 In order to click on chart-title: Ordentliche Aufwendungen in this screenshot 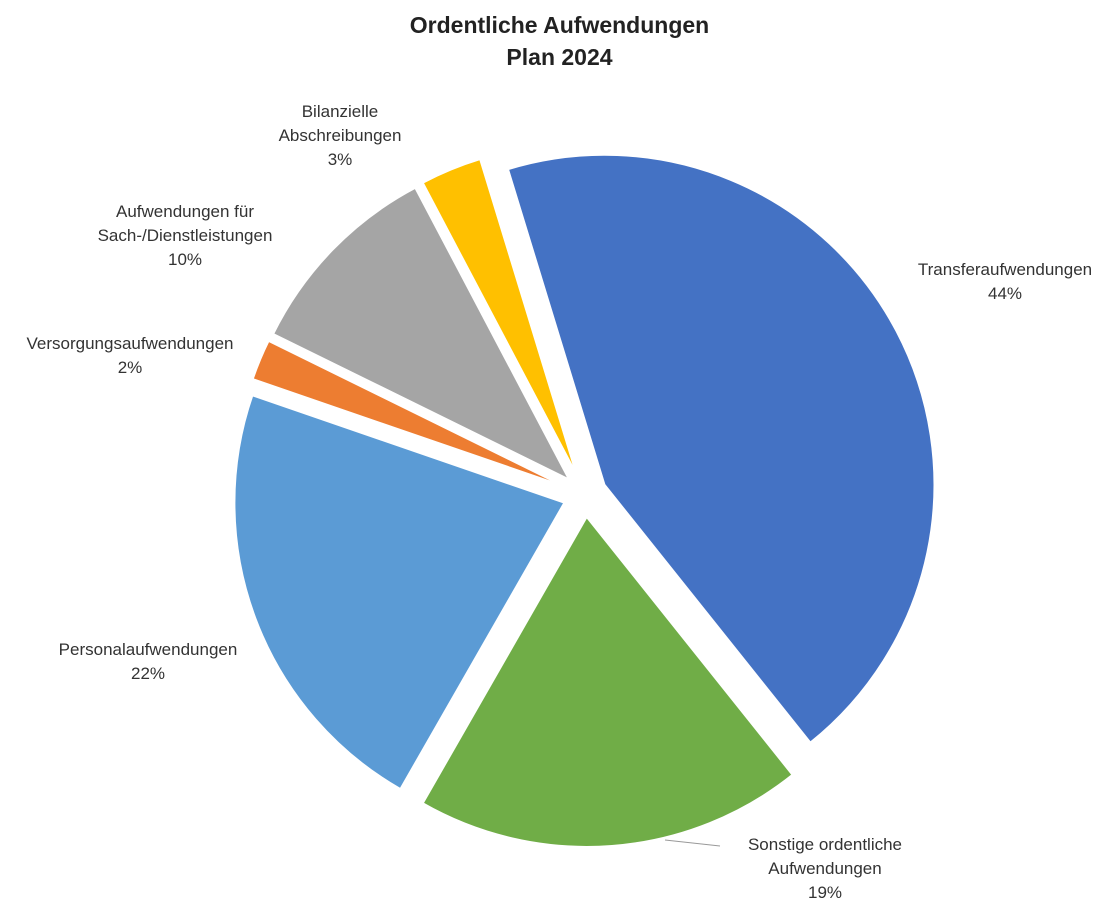, I will do `click(559, 25)`.